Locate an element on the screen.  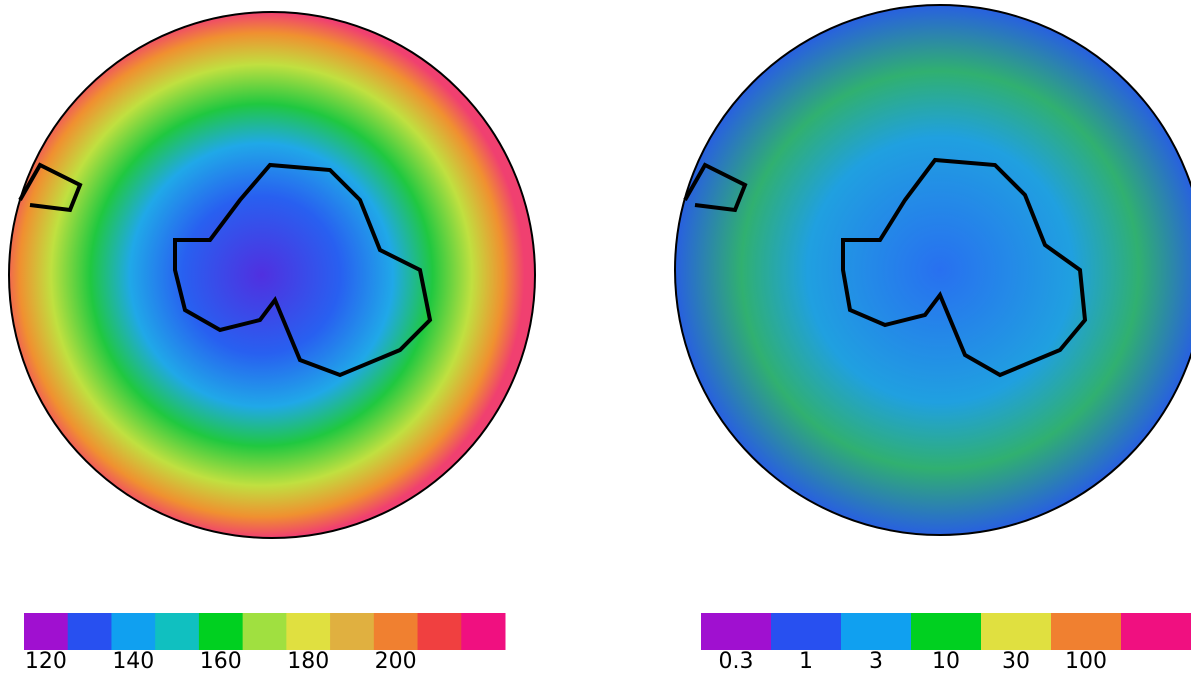
colorbar-label: 10 is located at coordinates (946, 661).